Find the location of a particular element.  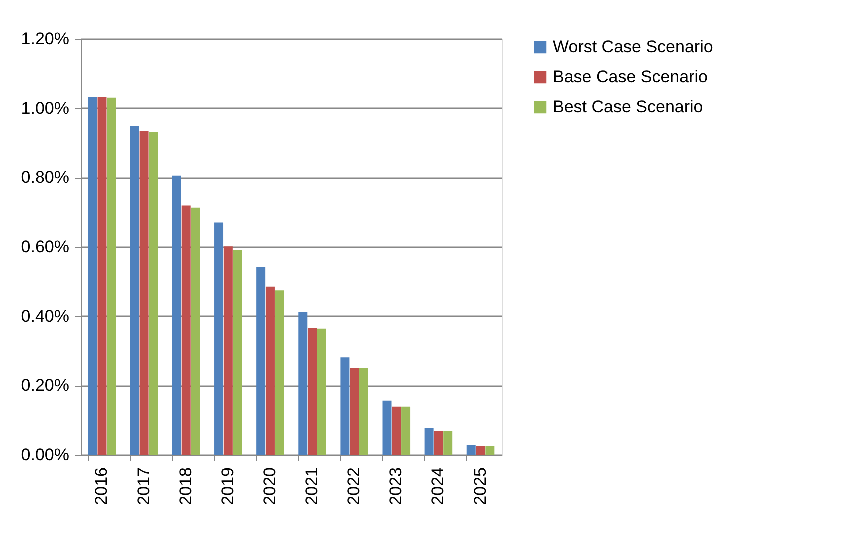

legend-label: Best Case Scenario is located at coordinates (628, 107).